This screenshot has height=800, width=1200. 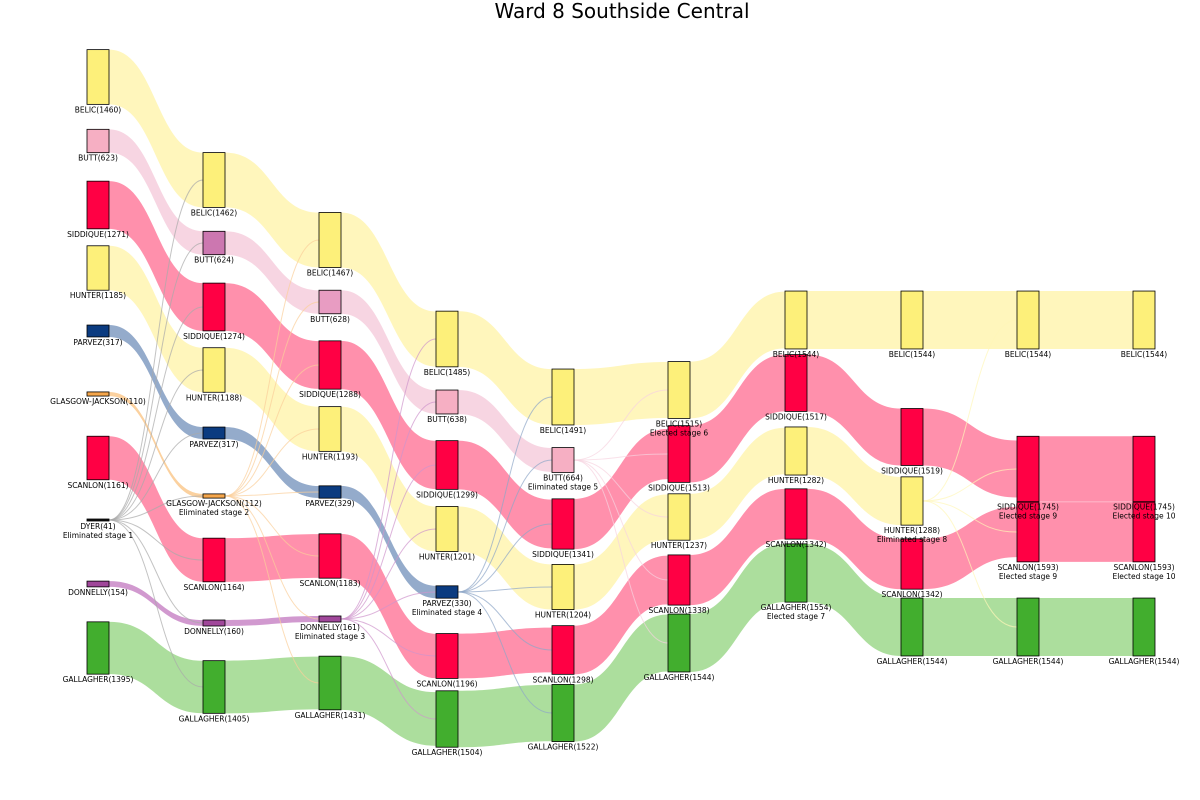 I want to click on node-label-parvez-stage-1: PARVEZ(317), so click(x=97, y=342).